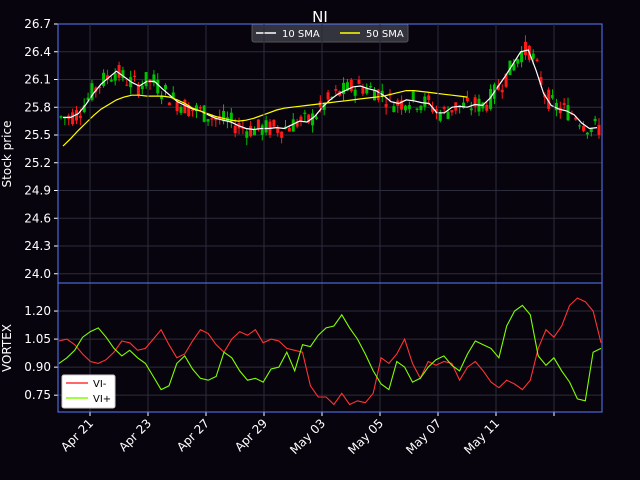  Describe the element at coordinates (100, 384) in the screenshot. I see `vortex-legend-label: VI-` at that location.